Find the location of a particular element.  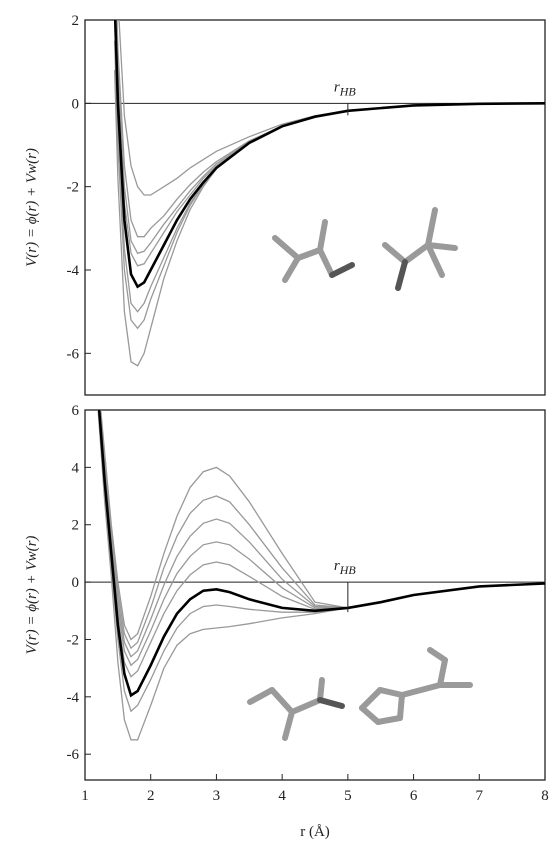

x-tick-label: 8 is located at coordinates (545, 796).